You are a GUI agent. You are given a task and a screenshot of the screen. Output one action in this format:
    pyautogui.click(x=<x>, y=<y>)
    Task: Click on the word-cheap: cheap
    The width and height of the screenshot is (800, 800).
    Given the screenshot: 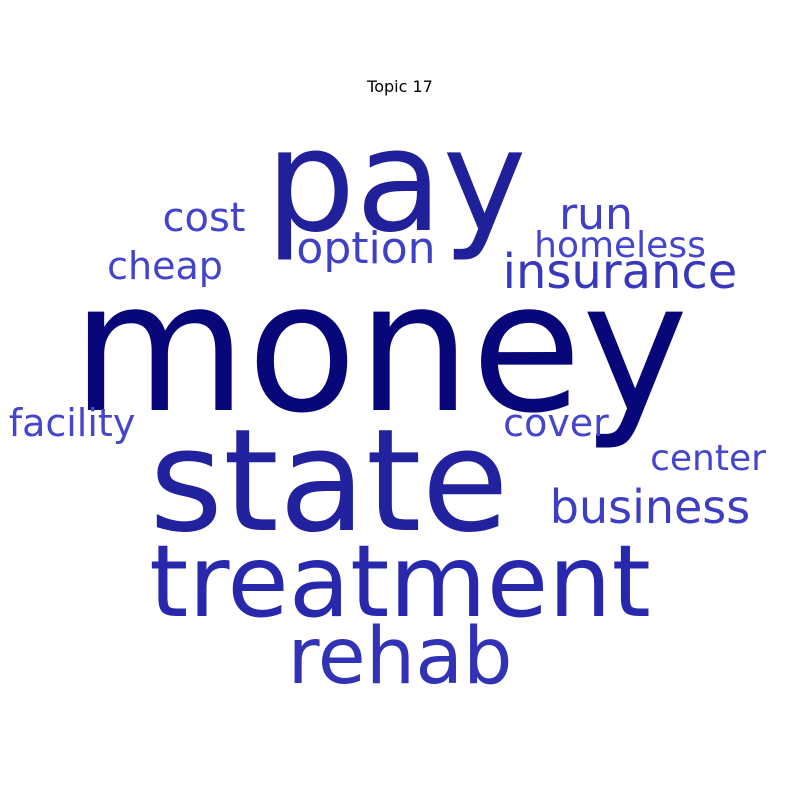 What is the action you would take?
    pyautogui.click(x=165, y=266)
    